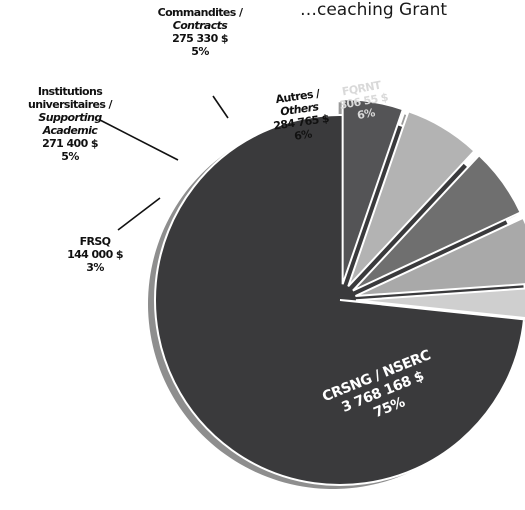 The width and height of the screenshot is (525, 510). What do you see at coordinates (70, 143) in the screenshot?
I see `slice-amount-inst: 271 400 $` at bounding box center [70, 143].